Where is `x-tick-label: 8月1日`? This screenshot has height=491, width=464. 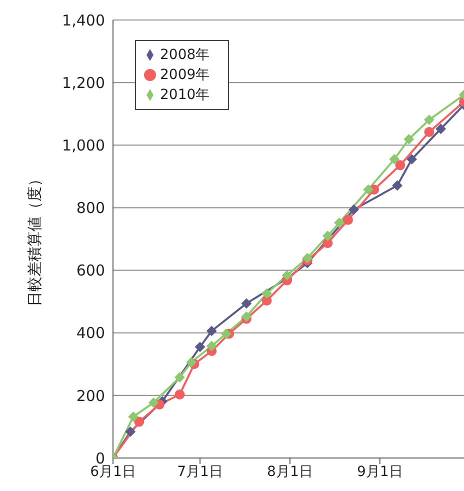 x-tick-label: 8月1日 is located at coordinates (290, 472).